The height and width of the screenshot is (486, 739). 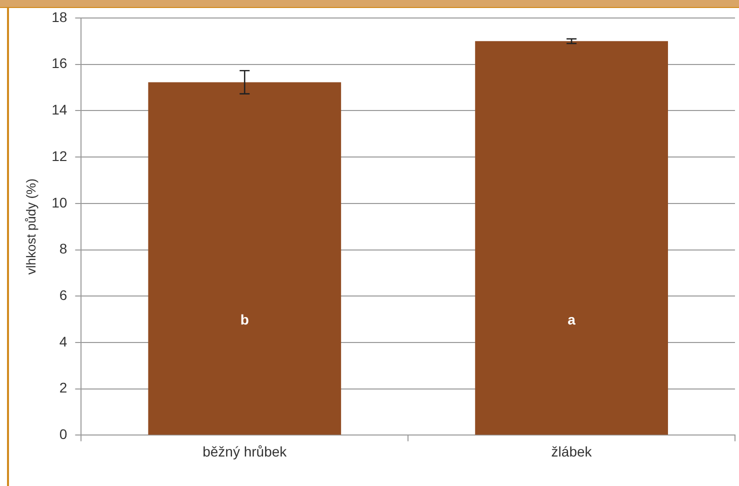 What do you see at coordinates (60, 63) in the screenshot?
I see `y-tick-label: 16` at bounding box center [60, 63].